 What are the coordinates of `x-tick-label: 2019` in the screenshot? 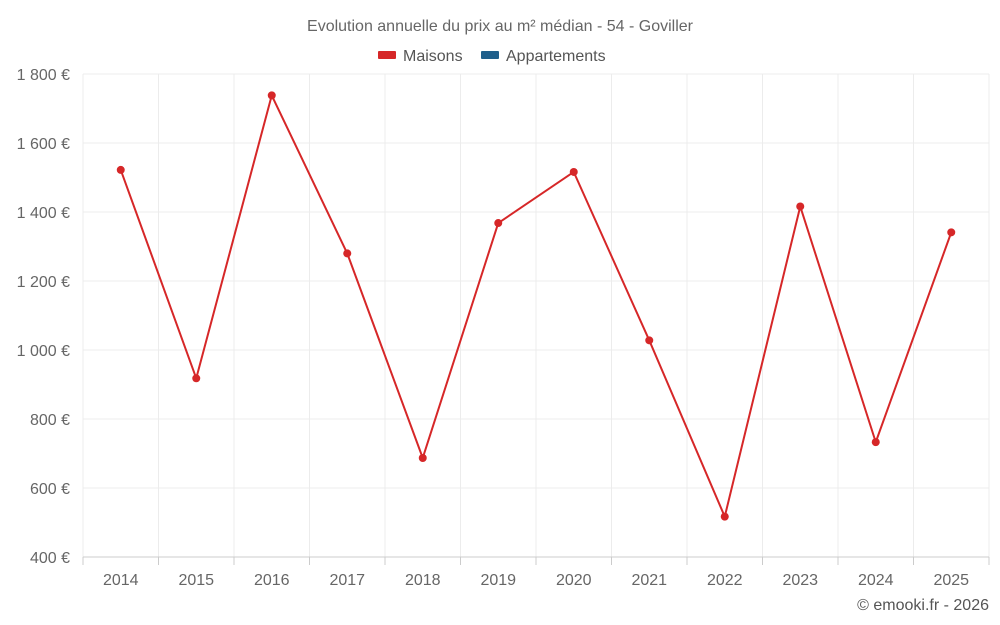 It's located at (498, 580).